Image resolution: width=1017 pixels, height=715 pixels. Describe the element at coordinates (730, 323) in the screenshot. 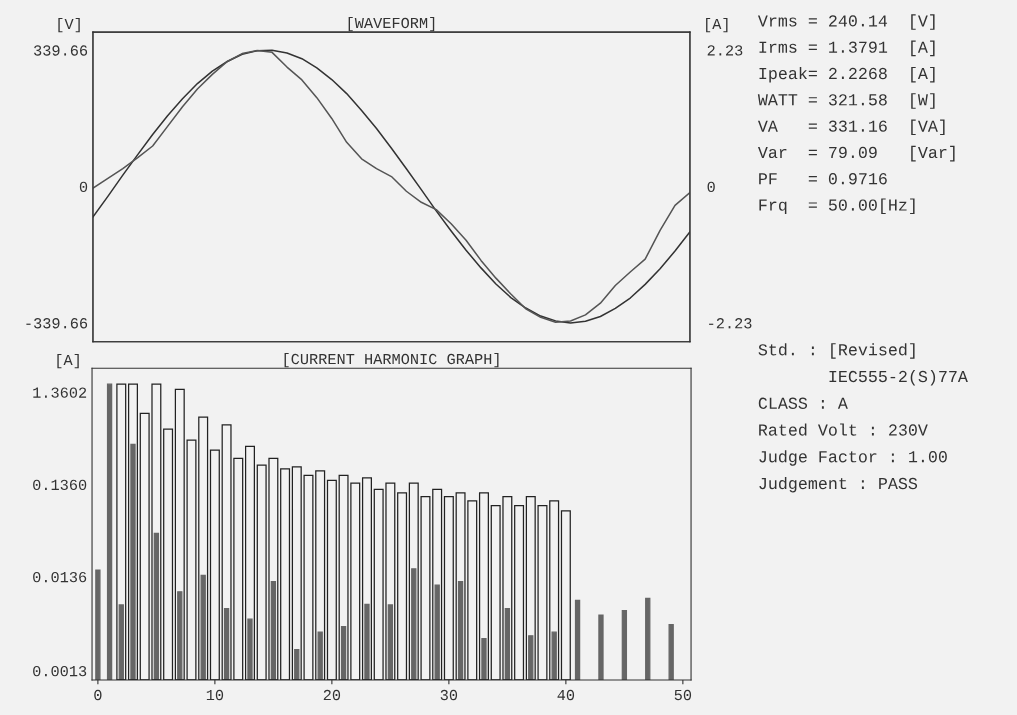

I see `y2-tick-label: -2.23` at that location.